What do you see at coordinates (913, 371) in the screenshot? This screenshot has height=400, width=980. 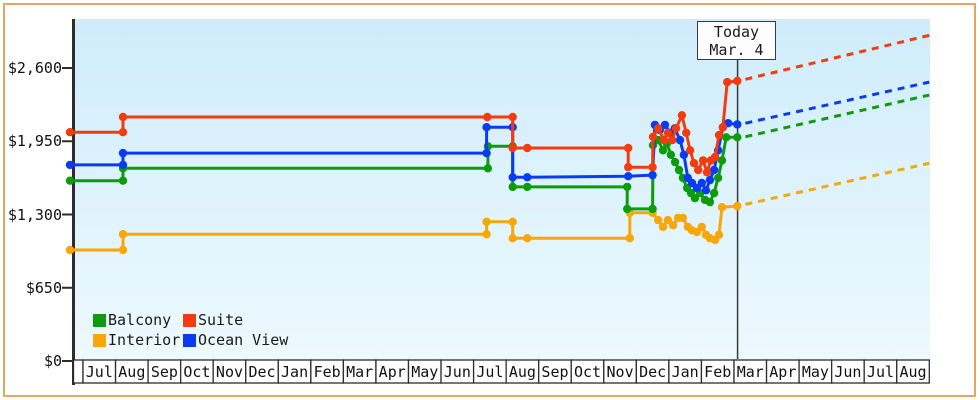 I see `month-cell` at bounding box center [913, 371].